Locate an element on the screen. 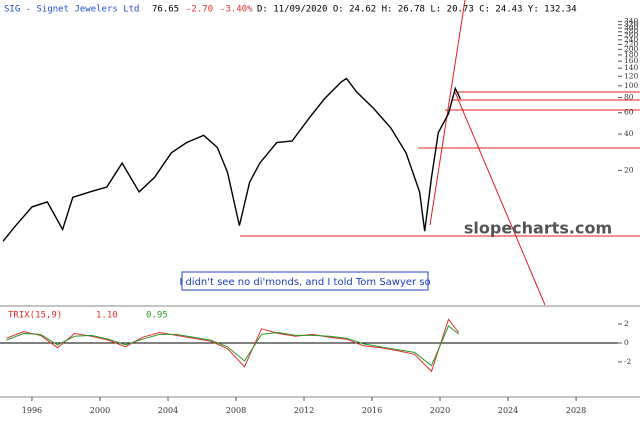  series-line is located at coordinates (233, 345).